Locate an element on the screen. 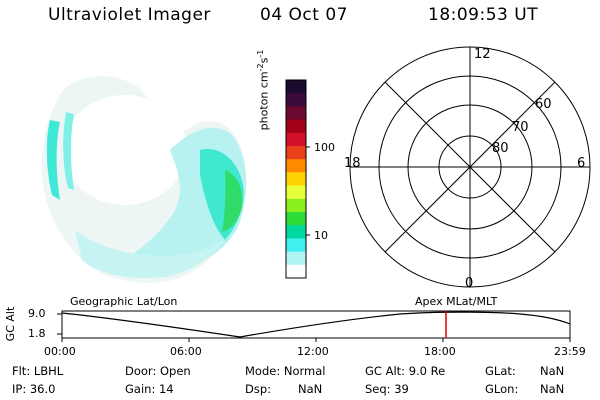 The width and height of the screenshot is (600, 400). xtick-label-0600: 06:00 is located at coordinates (186, 351).